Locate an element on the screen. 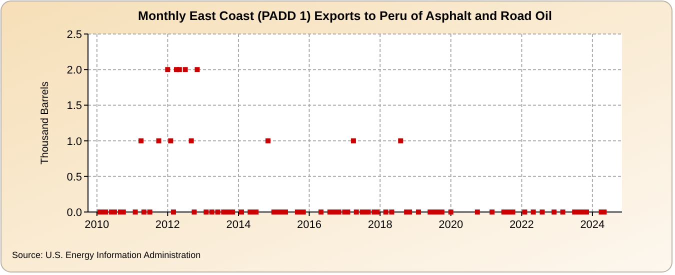 The image size is (675, 275). x-tick-label: 2024 is located at coordinates (592, 225).